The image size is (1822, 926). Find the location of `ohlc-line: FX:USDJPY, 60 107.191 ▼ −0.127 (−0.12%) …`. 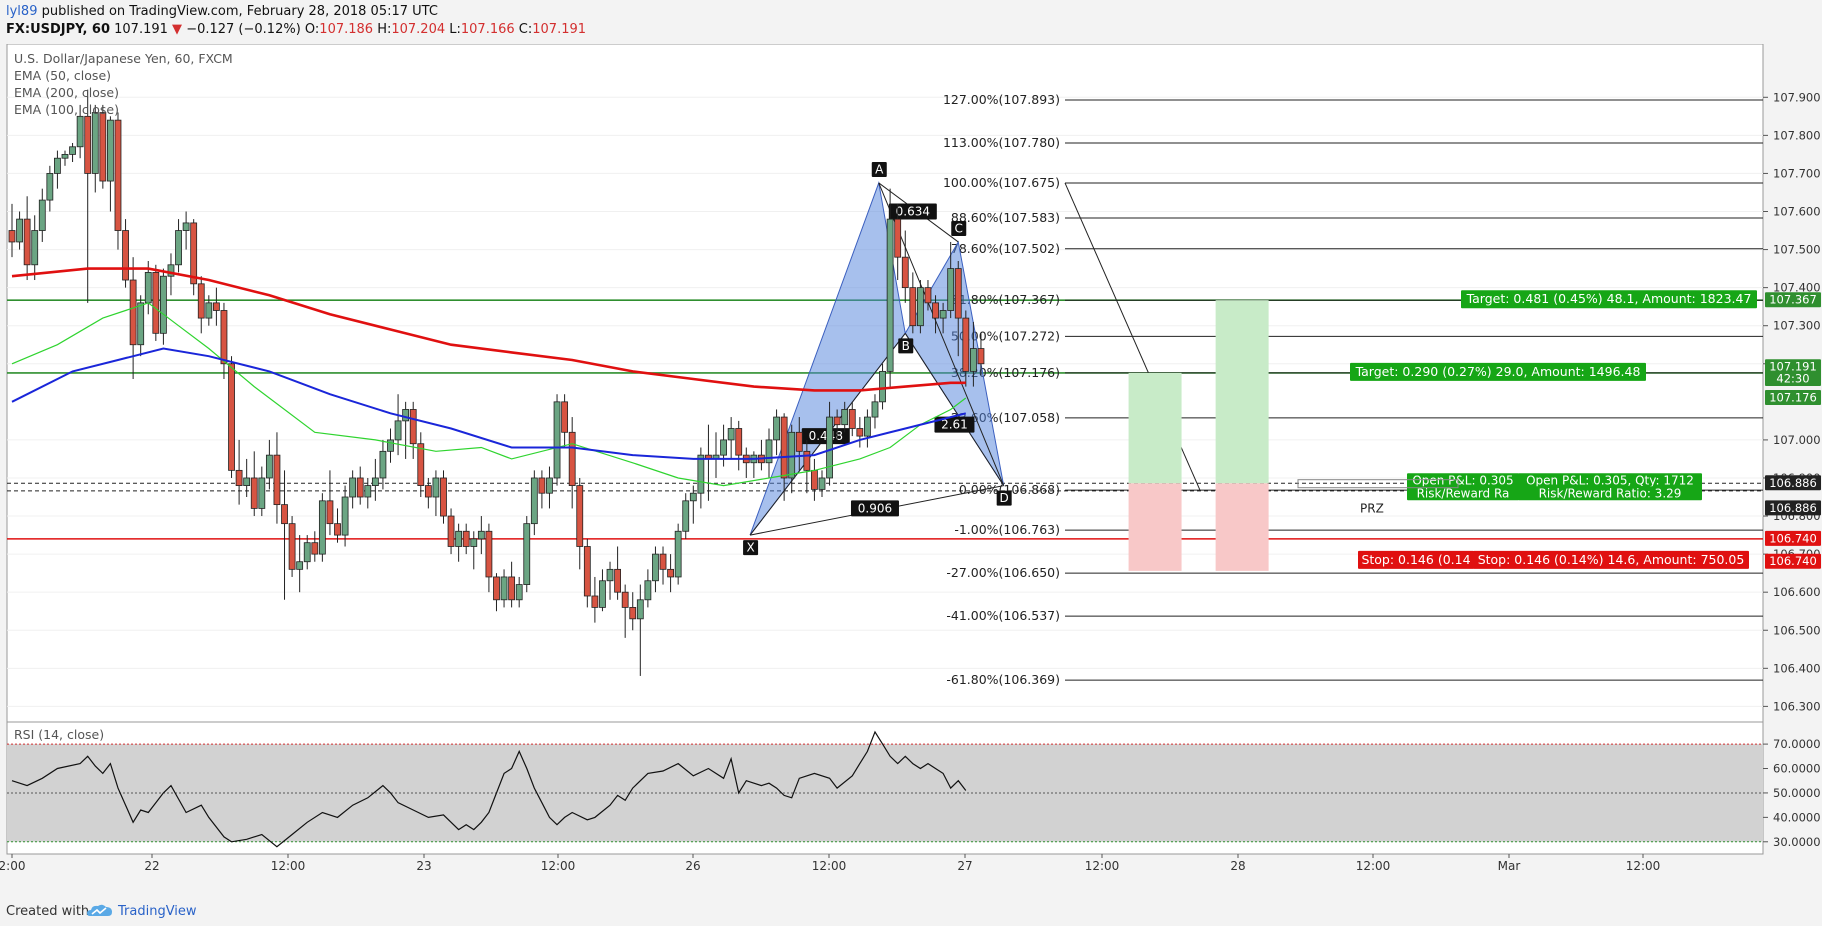

ohlc-line: FX:USDJPY, 60 107.191 ▼ −0.127 (−0.12%) … is located at coordinates (296, 29).